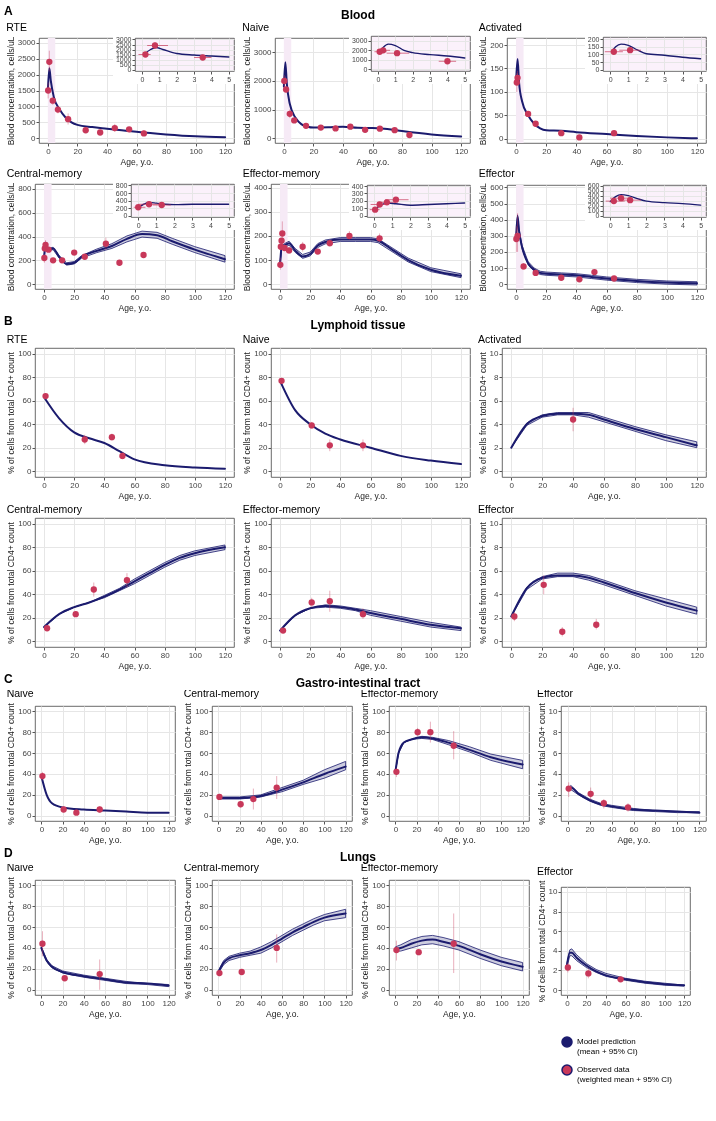 This screenshot has height=1121, width=716. What do you see at coordinates (17, 26) in the screenshot?
I see `chart-title: RTE` at bounding box center [17, 26].